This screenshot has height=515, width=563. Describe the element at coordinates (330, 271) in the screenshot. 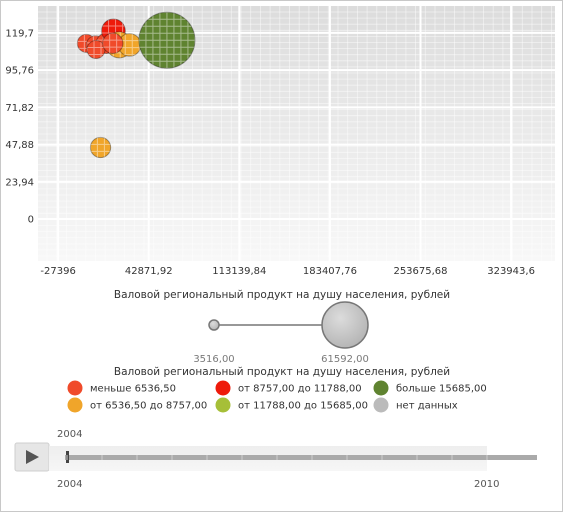

I see `x-tick-label: 183407,76` at that location.